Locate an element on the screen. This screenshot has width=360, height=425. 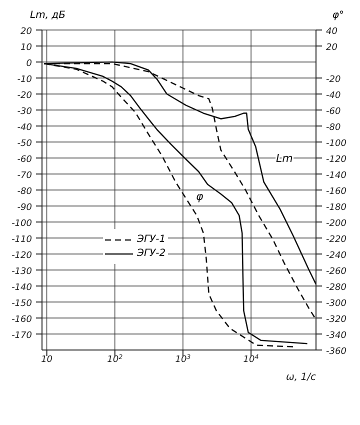
y-tick-label: 20 is located at coordinates (26, 32).